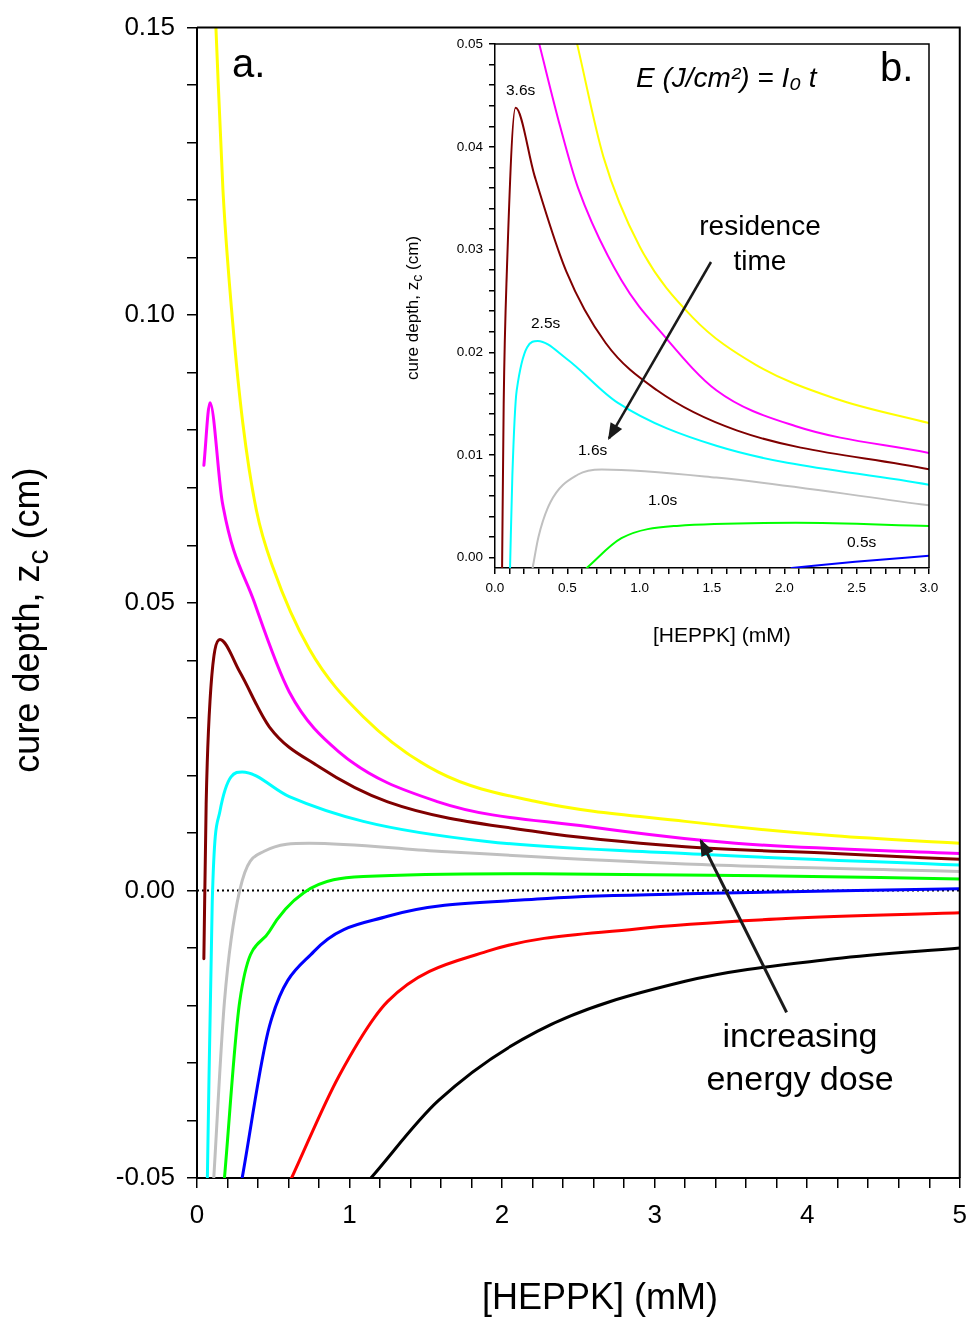  I want to click on x-tick-label: 2, so click(502, 1213).